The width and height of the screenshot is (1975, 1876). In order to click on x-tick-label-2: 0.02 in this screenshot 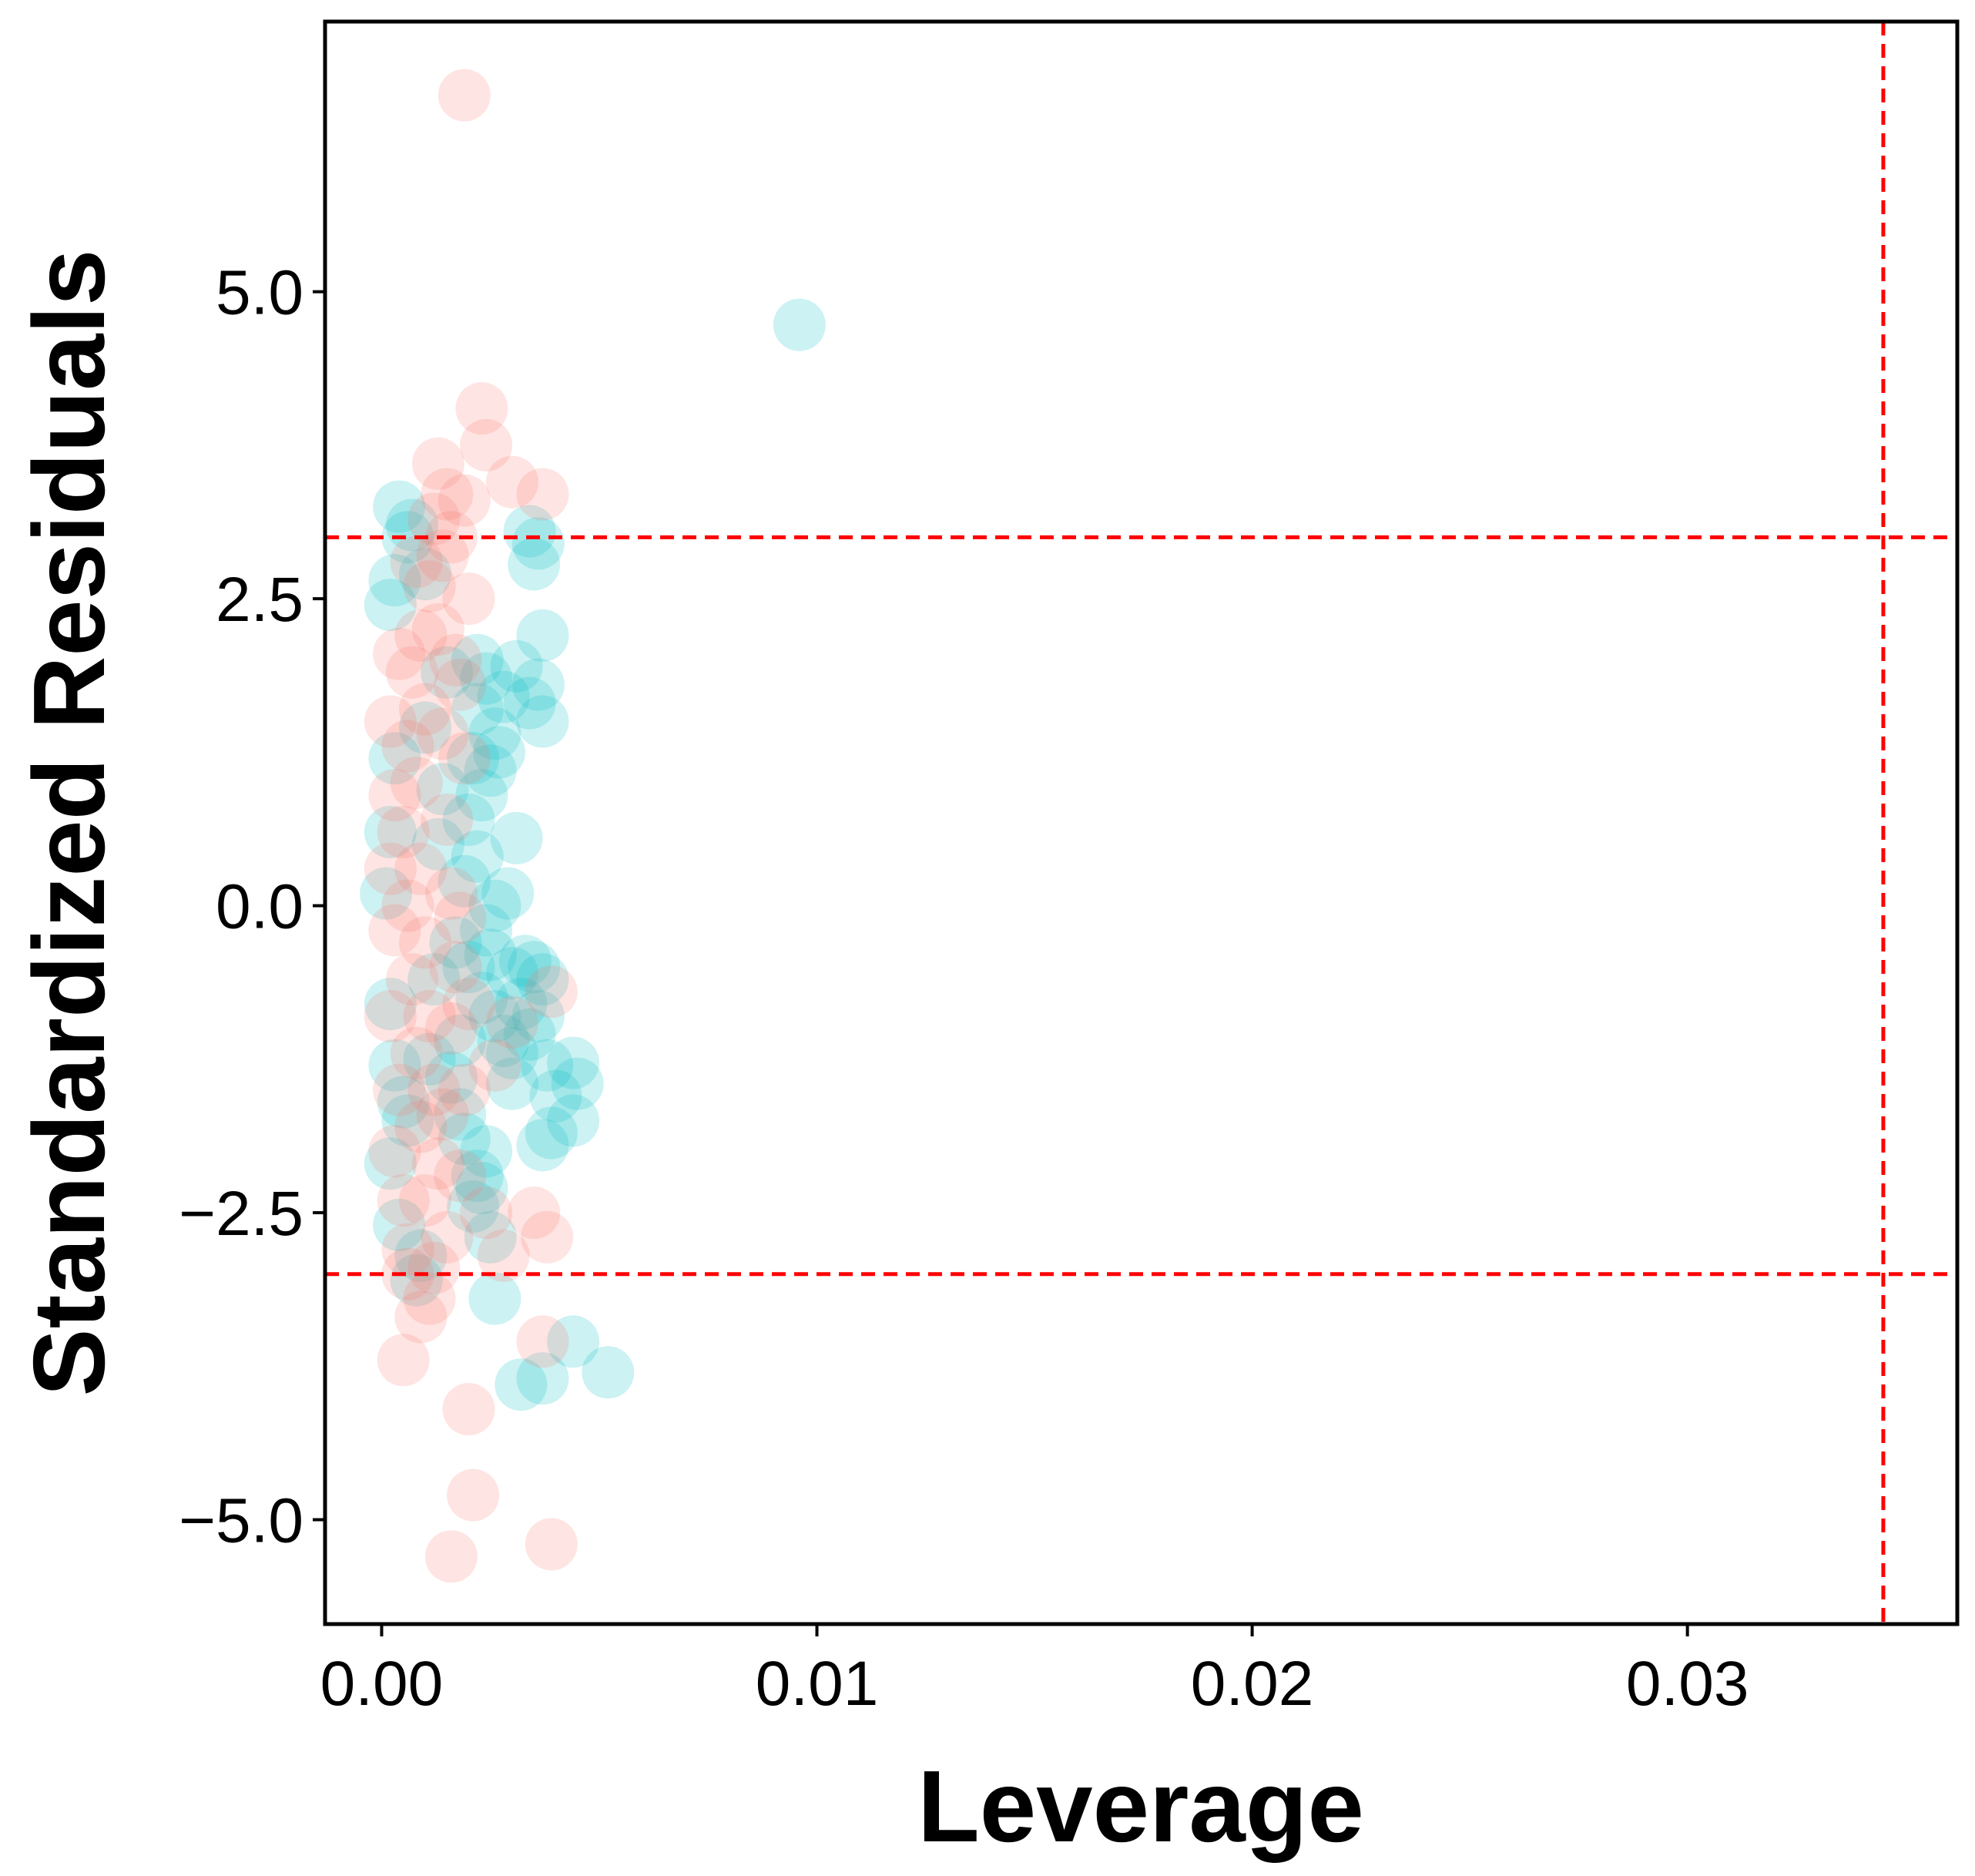, I will do `click(1252, 1684)`.